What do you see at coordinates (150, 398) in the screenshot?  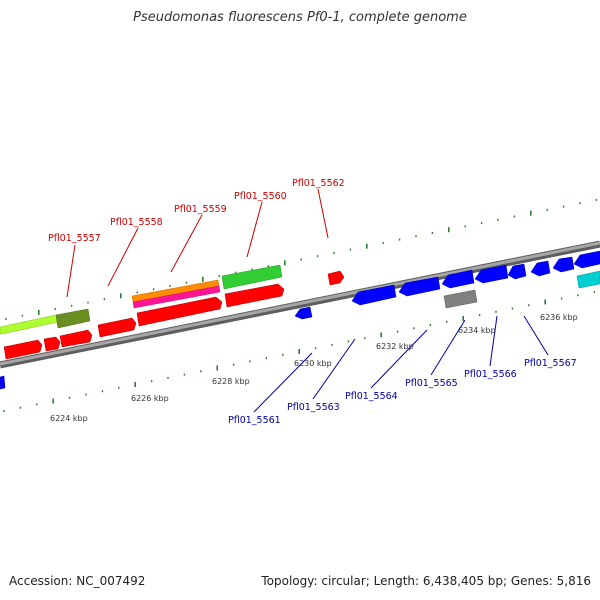 I see `tick-label: 6226 kbp` at bounding box center [150, 398].